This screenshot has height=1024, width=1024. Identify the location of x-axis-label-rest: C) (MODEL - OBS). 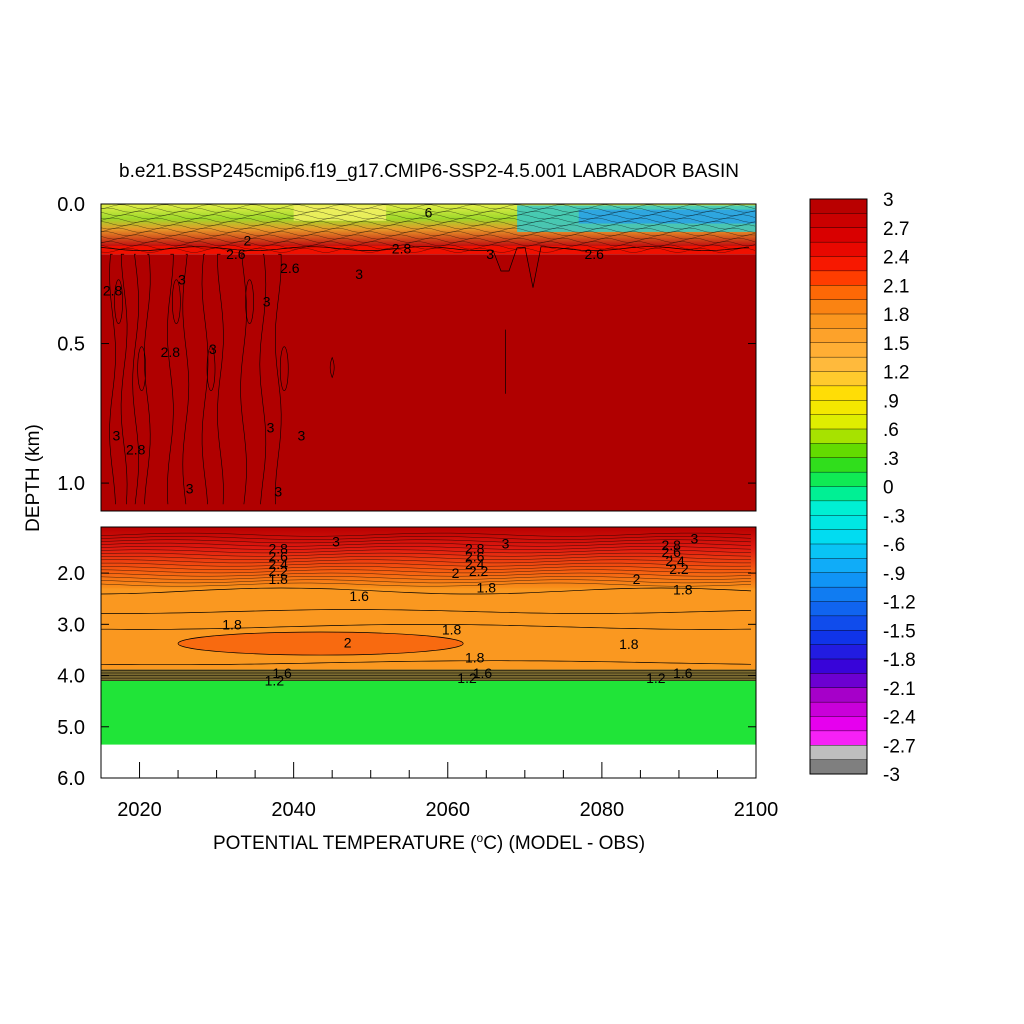
(564, 843).